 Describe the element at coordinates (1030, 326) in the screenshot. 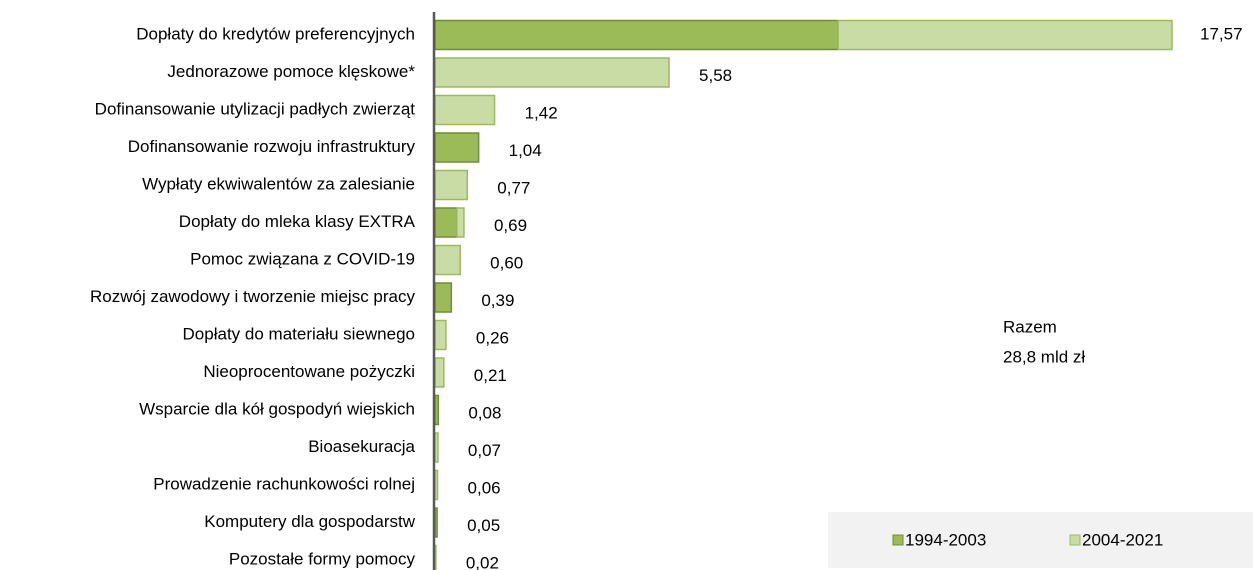

I see `annotation: Razem` at that location.